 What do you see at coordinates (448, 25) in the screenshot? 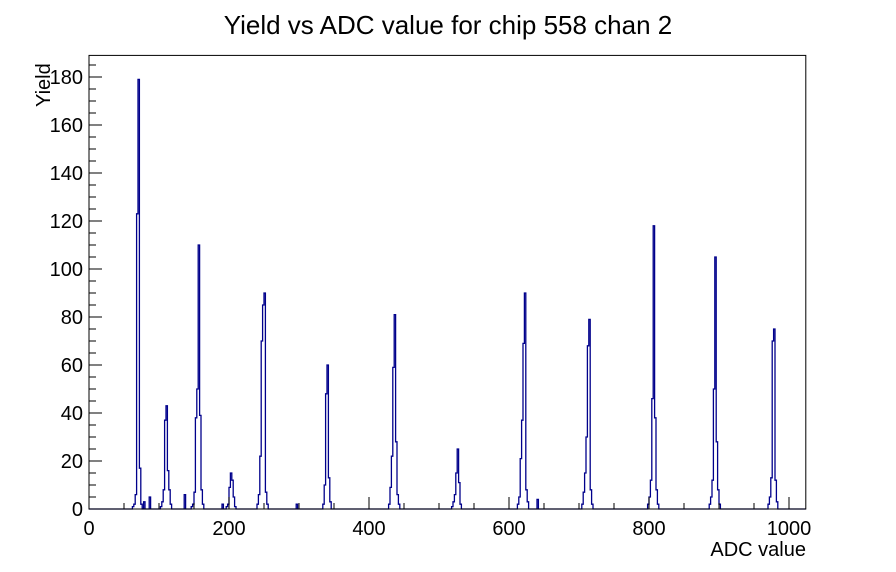
I see `chart-title: Yield vs ADC value for chip 558 chan 2` at bounding box center [448, 25].